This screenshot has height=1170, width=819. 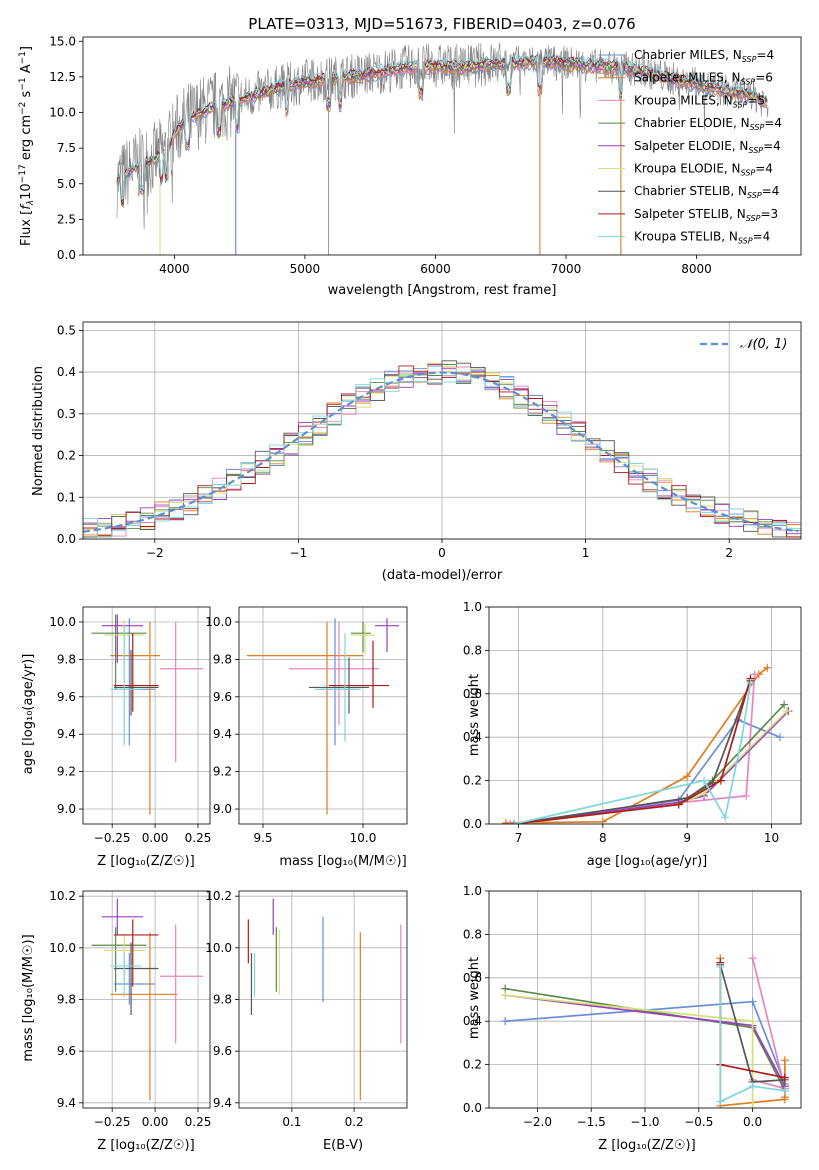 I want to click on mw-z-xlabel: Z [log₁₀(Z/Z☉)], so click(x=646, y=1145).